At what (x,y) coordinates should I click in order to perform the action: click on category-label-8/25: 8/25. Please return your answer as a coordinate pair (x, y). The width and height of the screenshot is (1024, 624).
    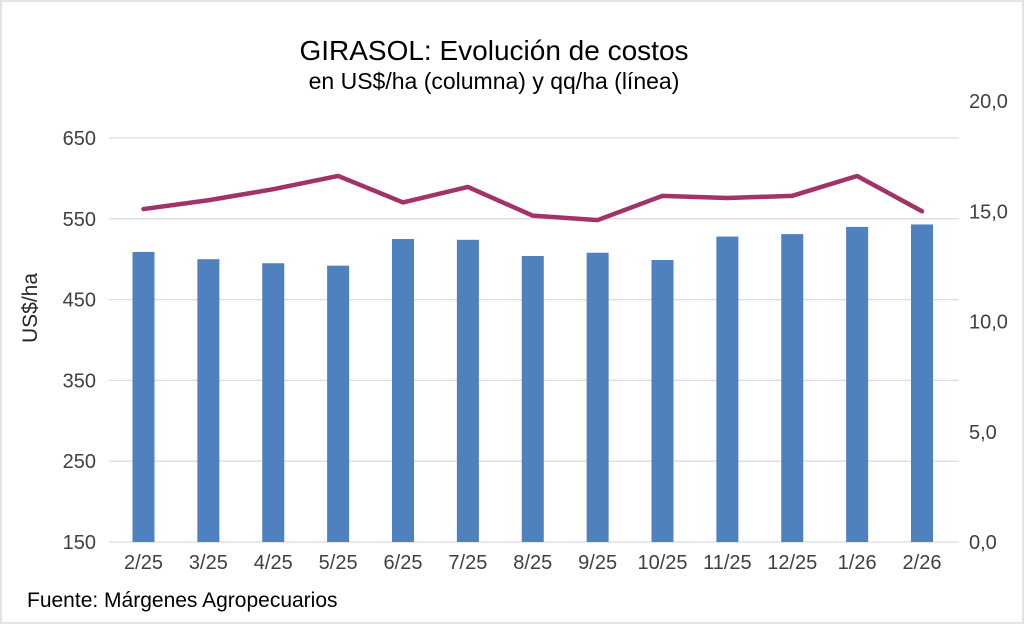
    Looking at the image, I should click on (532, 563).